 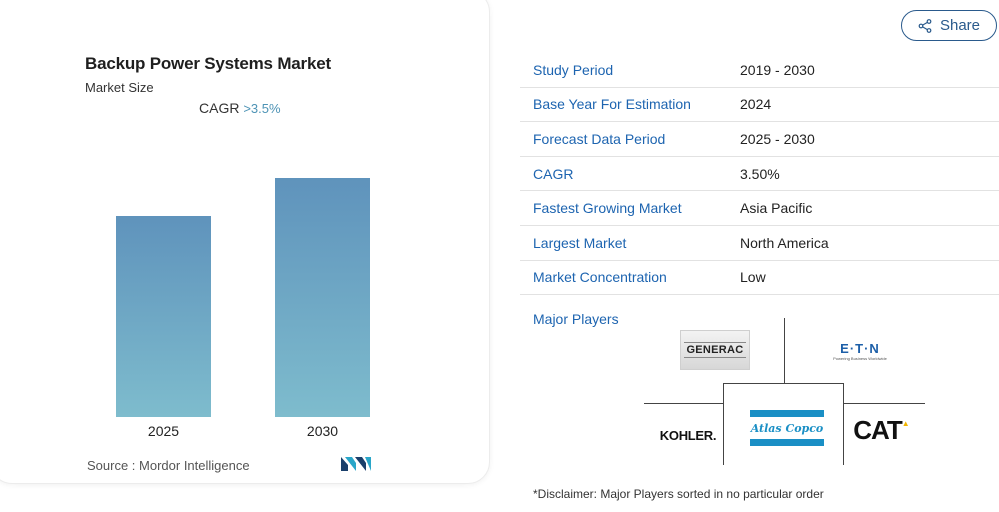 I want to click on info-row: Market Concentration Low, so click(x=759, y=278).